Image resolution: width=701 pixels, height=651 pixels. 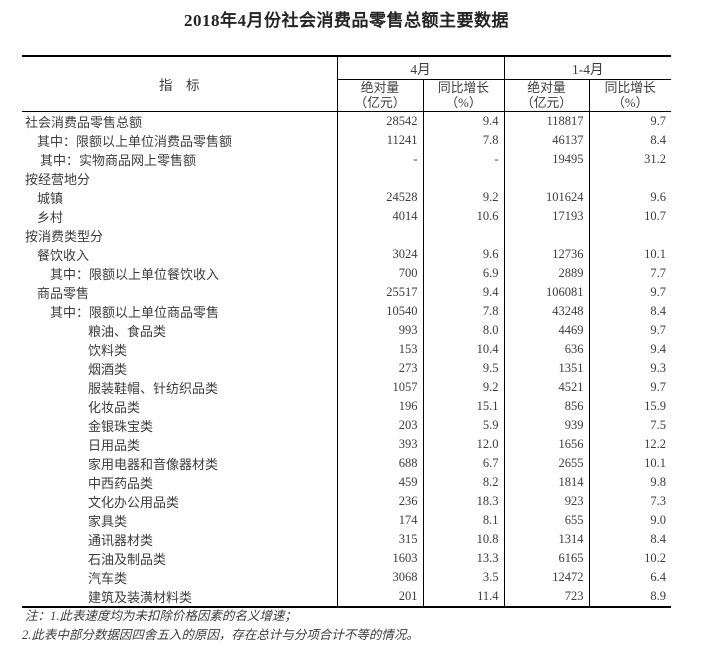 What do you see at coordinates (547, 406) in the screenshot?
I see `janapr-absolute-cell: 856` at bounding box center [547, 406].